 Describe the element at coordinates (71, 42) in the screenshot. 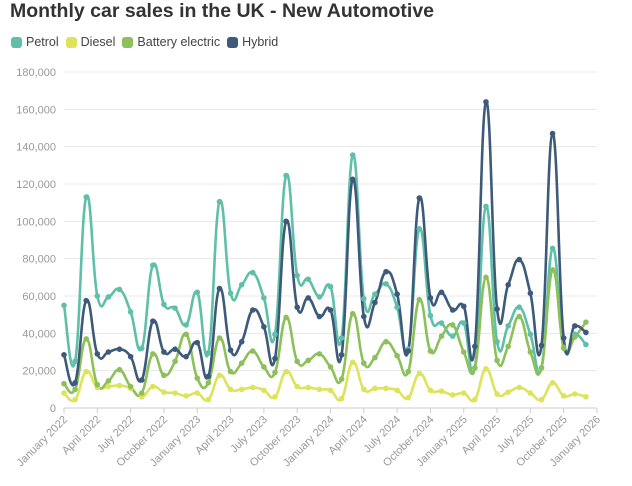

I see `legend-swatch-diesel` at that location.